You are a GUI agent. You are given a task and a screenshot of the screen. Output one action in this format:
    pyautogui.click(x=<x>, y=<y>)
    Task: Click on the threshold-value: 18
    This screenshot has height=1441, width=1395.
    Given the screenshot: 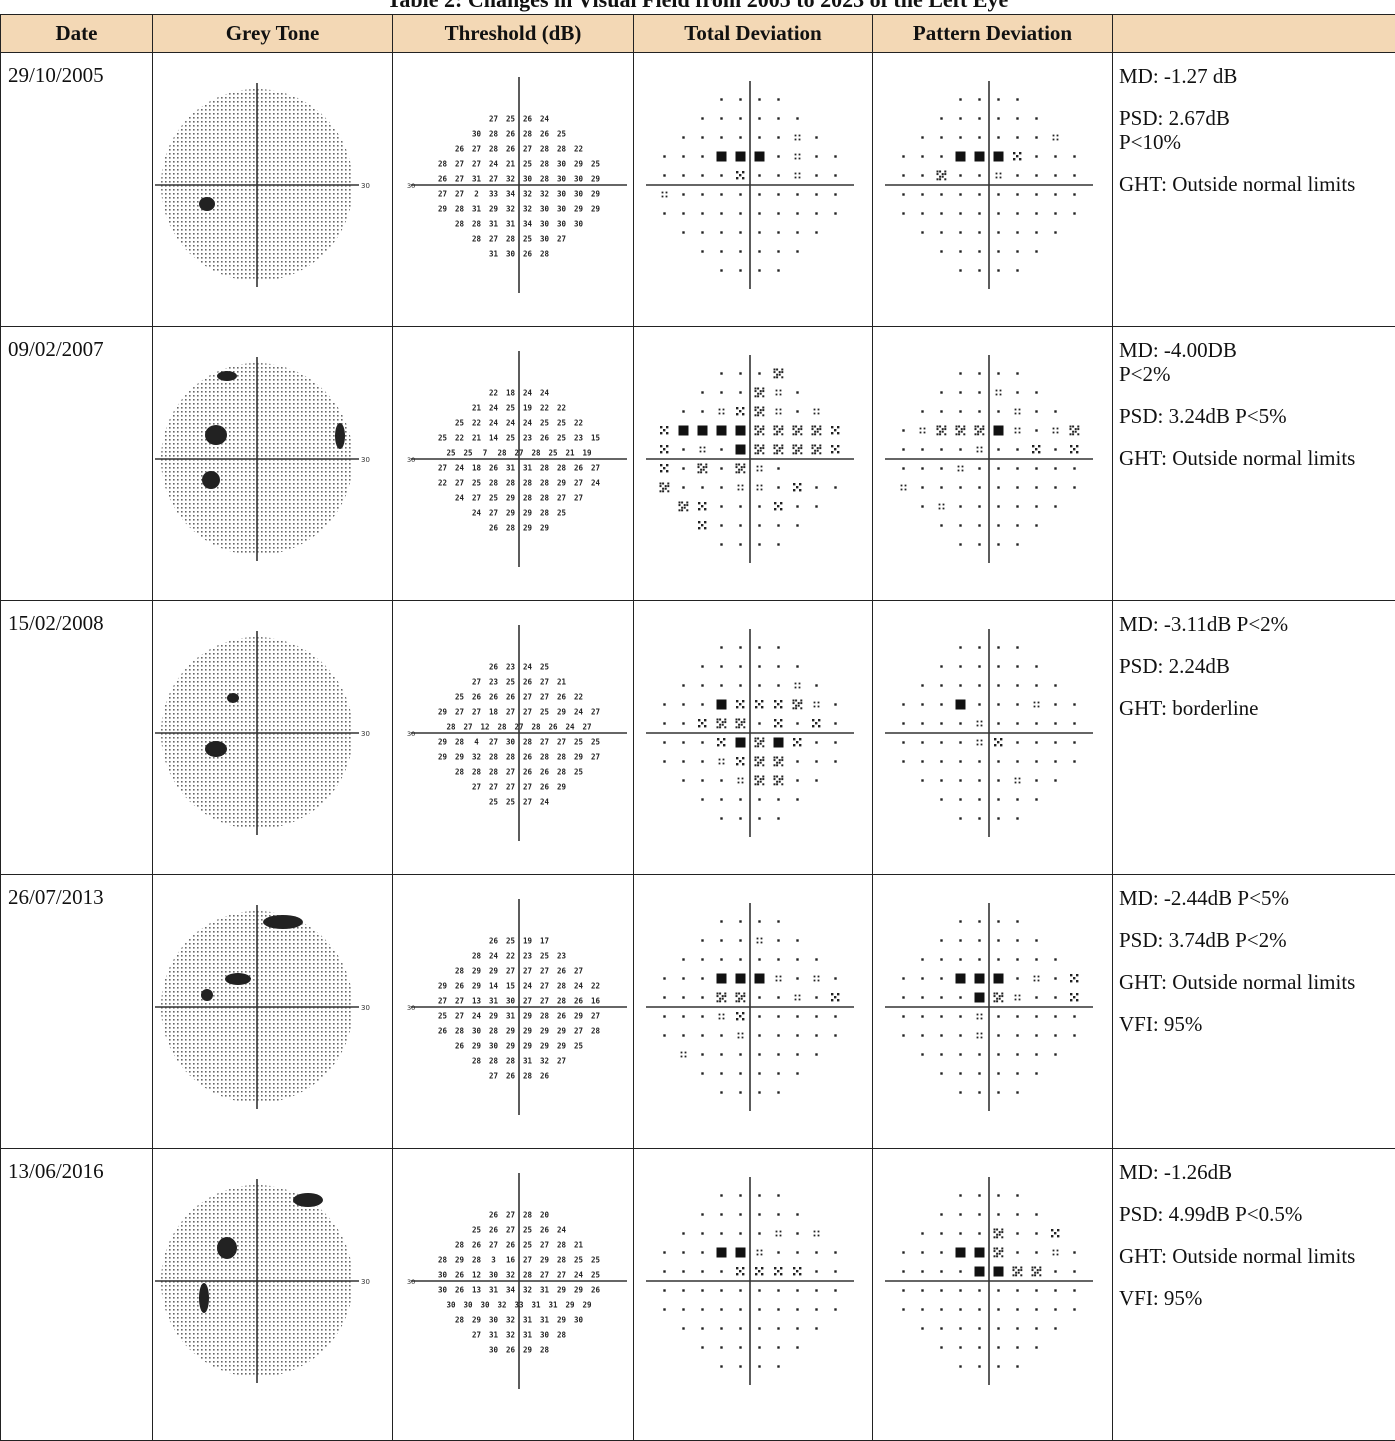 What is the action you would take?
    pyautogui.click(x=511, y=393)
    